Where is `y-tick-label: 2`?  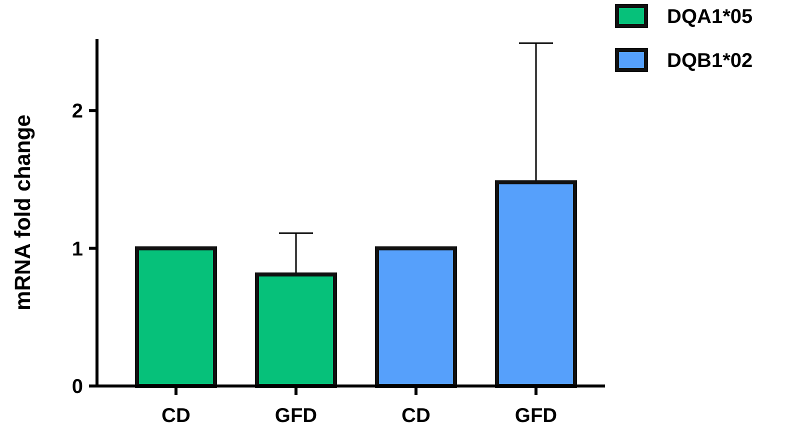 y-tick-label: 2 is located at coordinates (77, 111).